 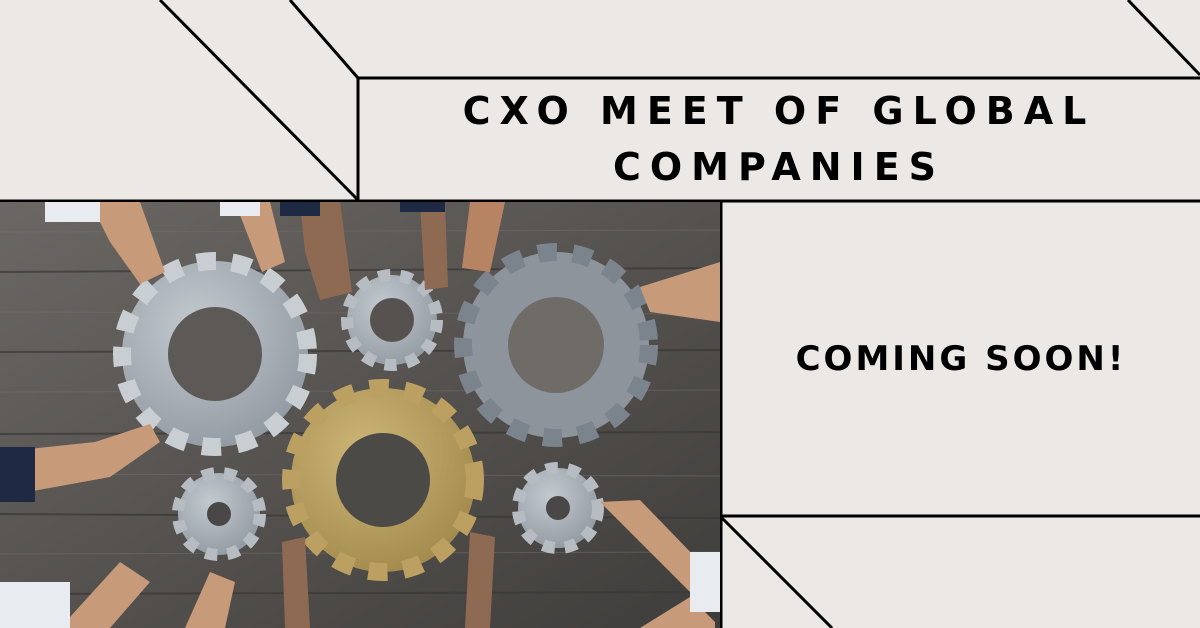 What do you see at coordinates (259, 101) in the screenshot?
I see `diagonal-line-left` at bounding box center [259, 101].